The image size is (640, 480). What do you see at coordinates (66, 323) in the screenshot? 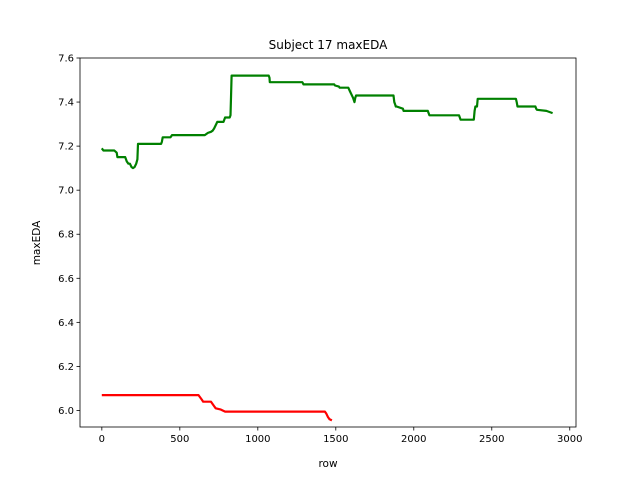
I see `y-tick-label: 6.4` at bounding box center [66, 323].